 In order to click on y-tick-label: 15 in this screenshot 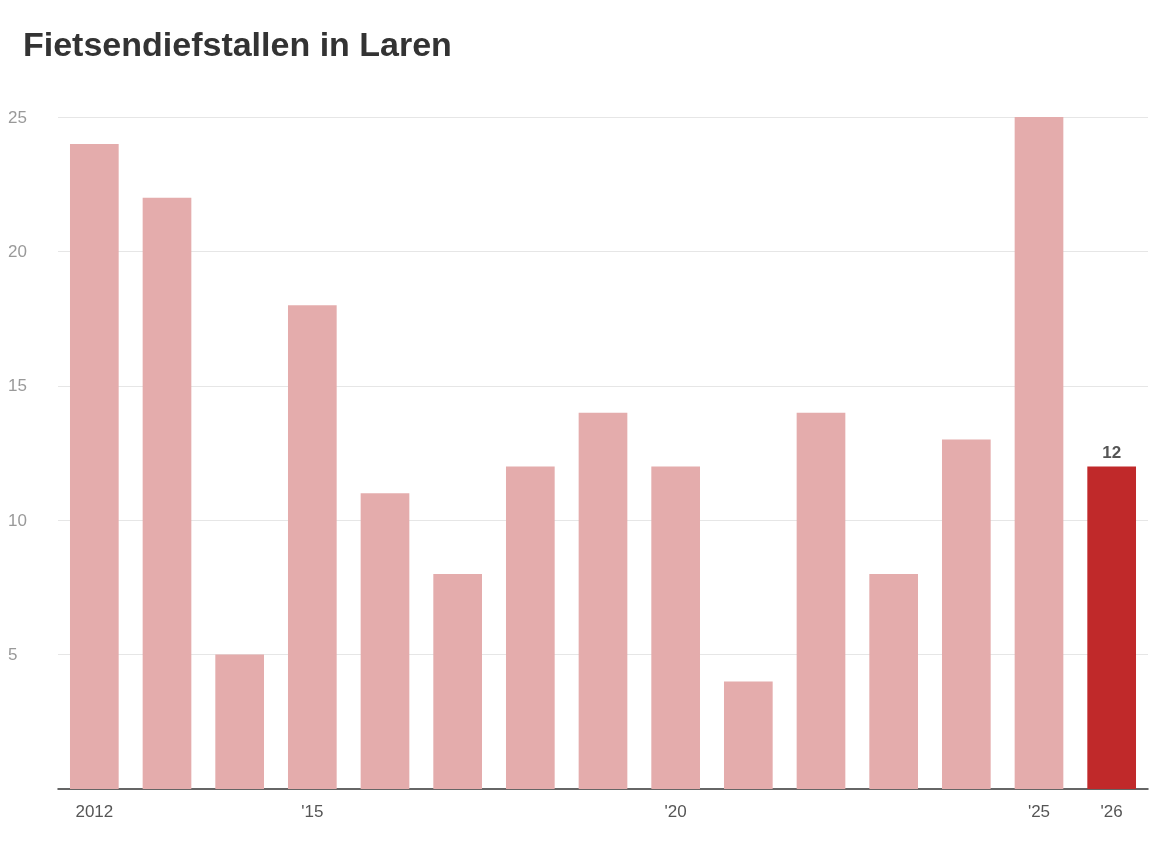, I will do `click(17, 386)`.